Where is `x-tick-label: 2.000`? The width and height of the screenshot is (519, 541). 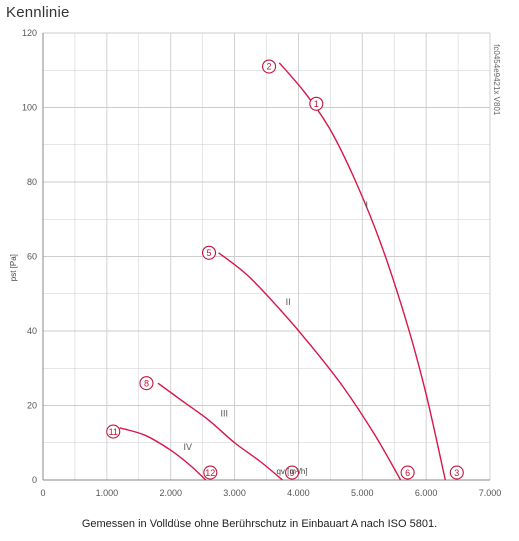 x-tick-label: 2.000 is located at coordinates (170, 493).